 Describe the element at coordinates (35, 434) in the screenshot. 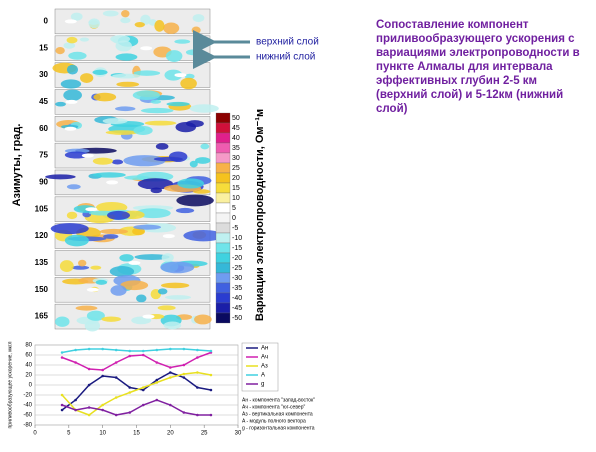

I see `x-tick-label: 0` at that location.